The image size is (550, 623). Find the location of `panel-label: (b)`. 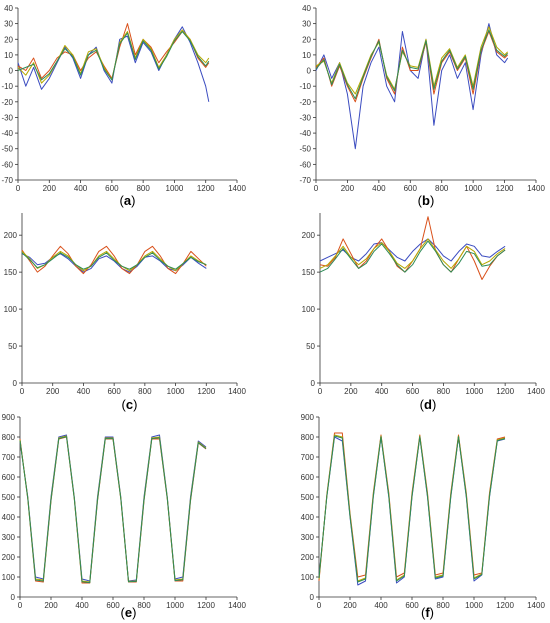

panel-label: (b) is located at coordinates (426, 200).